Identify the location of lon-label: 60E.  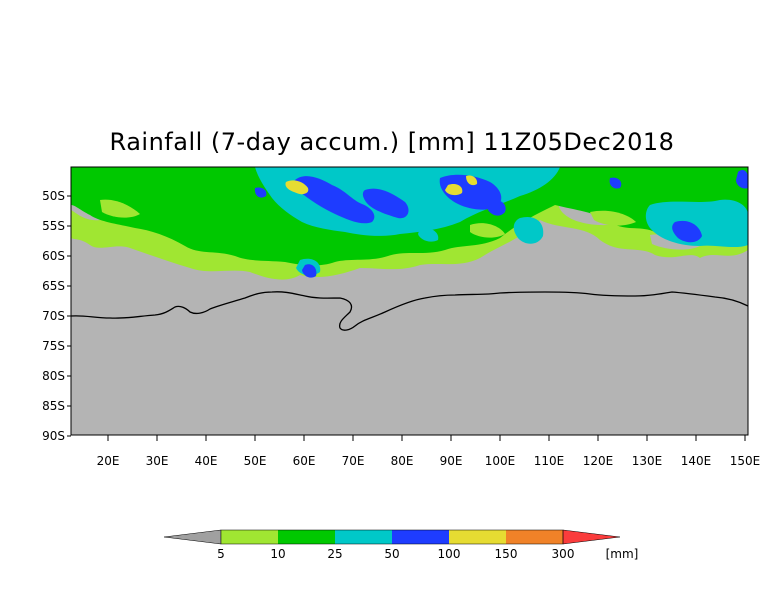
(304, 461).